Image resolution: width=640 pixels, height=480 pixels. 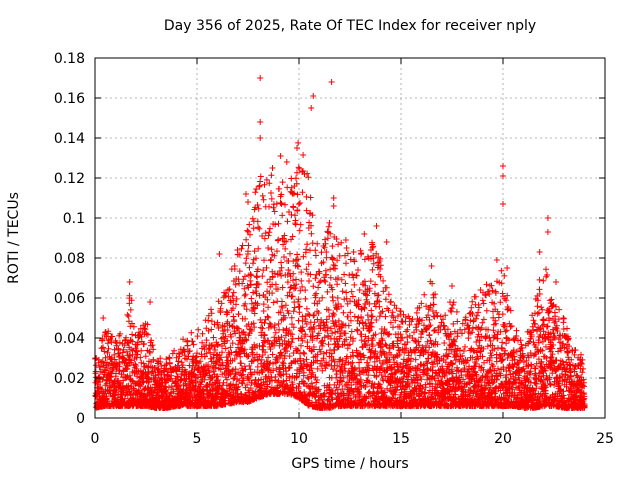 I want to click on x-tick-label: 10, so click(x=299, y=439).